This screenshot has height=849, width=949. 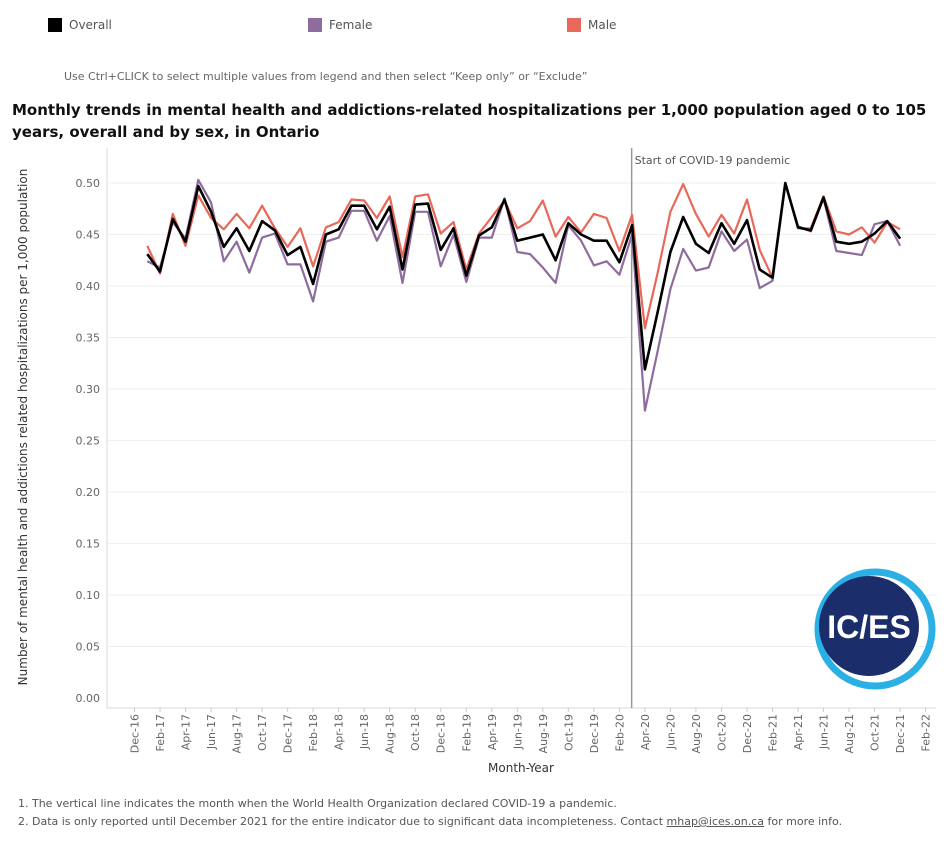 What do you see at coordinates (713, 160) in the screenshot?
I see `pandemic-label: Start of COVID-19 pandemic` at bounding box center [713, 160].